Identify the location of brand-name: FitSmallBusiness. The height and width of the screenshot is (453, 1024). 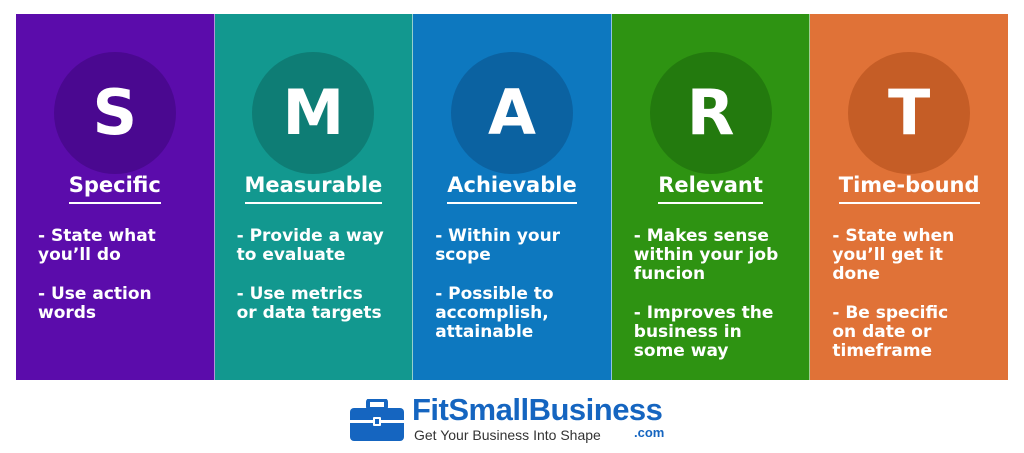
(537, 409).